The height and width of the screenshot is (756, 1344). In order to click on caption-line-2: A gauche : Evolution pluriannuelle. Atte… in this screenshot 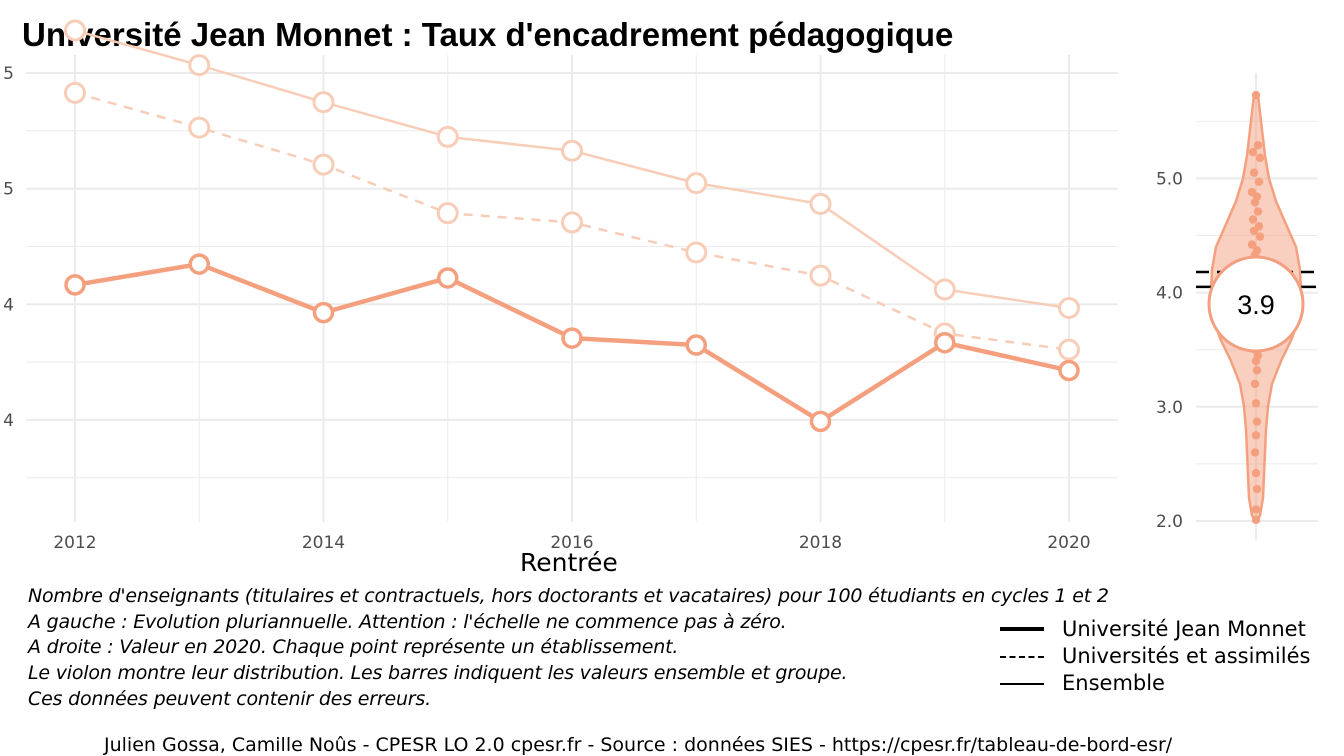, I will do `click(407, 622)`.